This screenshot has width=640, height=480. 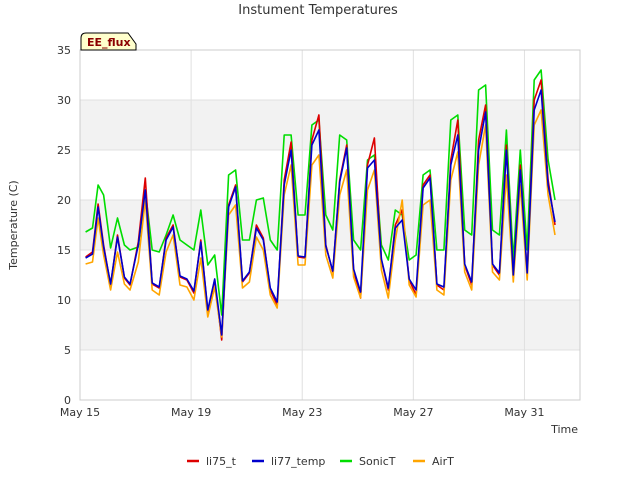 What do you see at coordinates (64, 225) in the screenshot?
I see `y-axis: 0 5 10 15 20 25 30 35` at bounding box center [64, 225].